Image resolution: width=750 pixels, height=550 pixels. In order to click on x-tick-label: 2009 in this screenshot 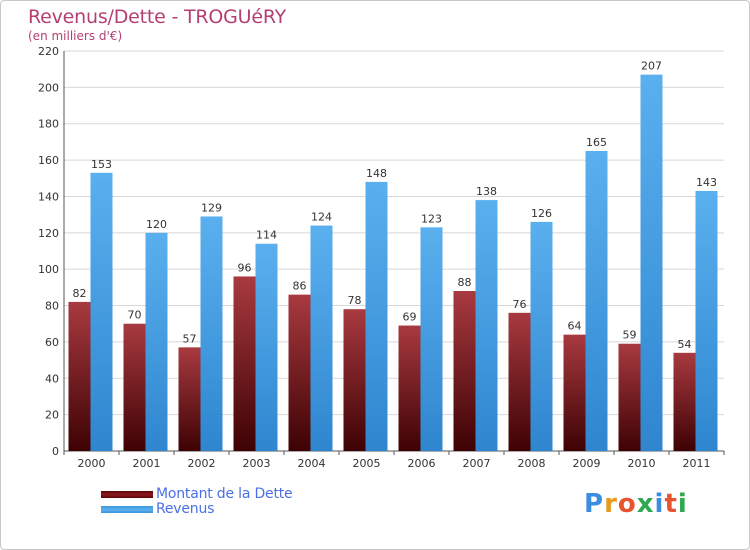, I will do `click(587, 463)`.